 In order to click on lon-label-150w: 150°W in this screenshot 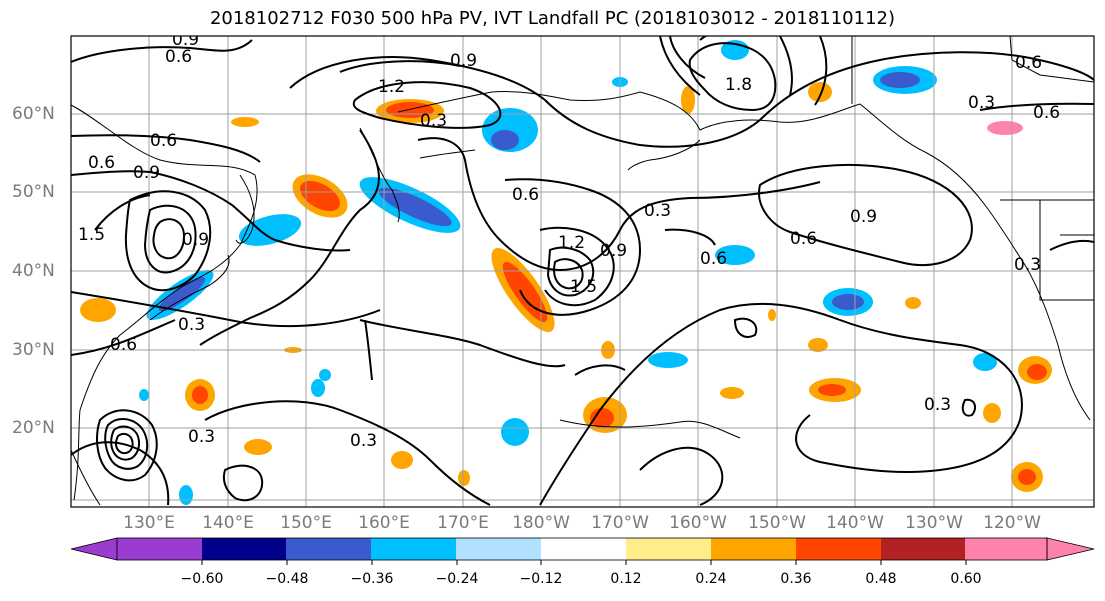, I will do `click(777, 523)`.